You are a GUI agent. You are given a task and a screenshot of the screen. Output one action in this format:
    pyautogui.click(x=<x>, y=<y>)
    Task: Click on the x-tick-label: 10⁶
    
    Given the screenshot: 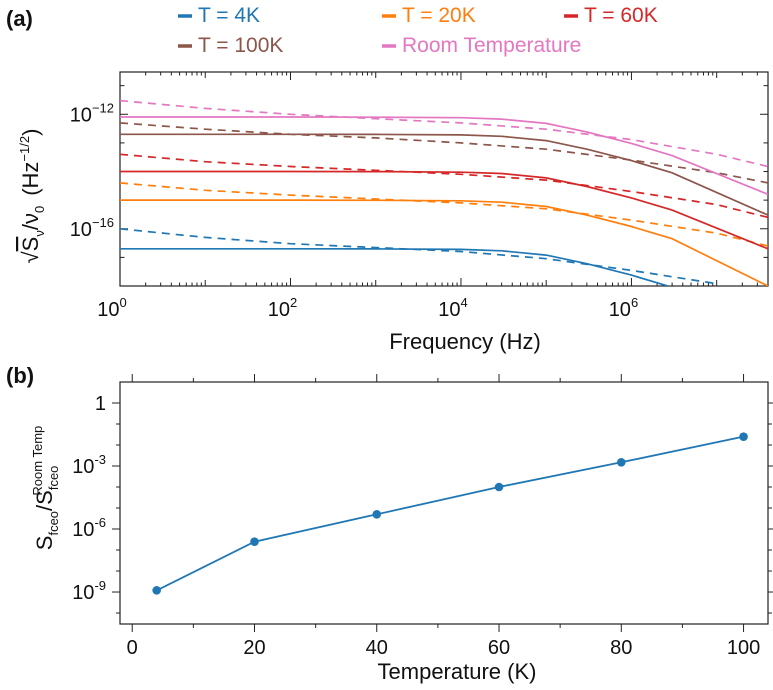 What is the action you would take?
    pyautogui.click(x=623, y=308)
    